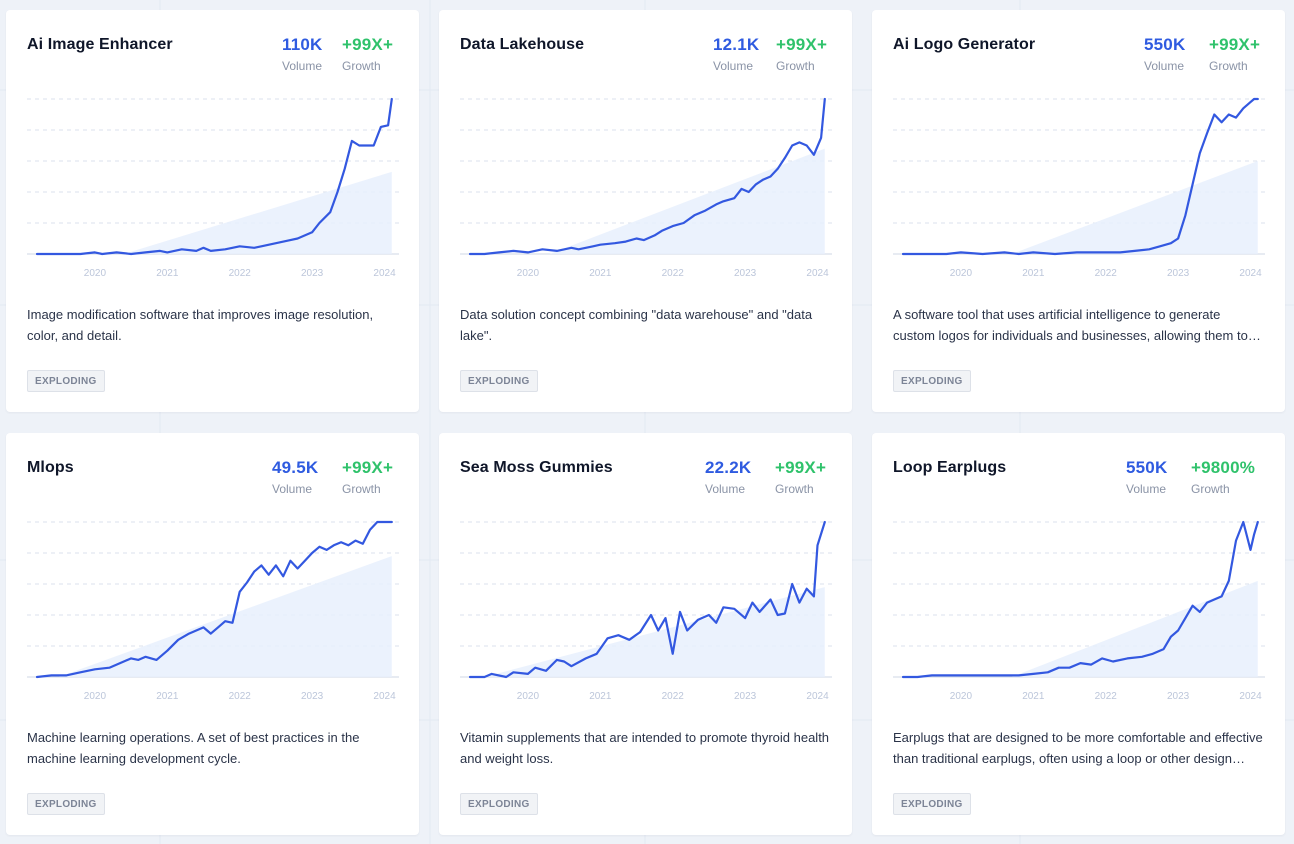  What do you see at coordinates (964, 44) in the screenshot?
I see `card-title: Ai Logo Generator` at bounding box center [964, 44].